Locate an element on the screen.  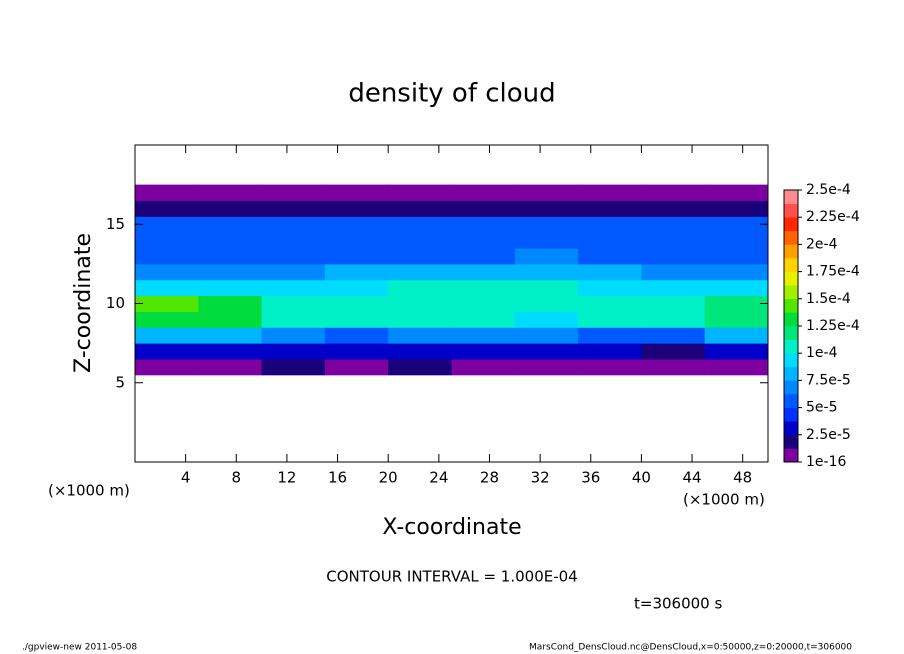
x-tick-label: 36 is located at coordinates (590, 478).